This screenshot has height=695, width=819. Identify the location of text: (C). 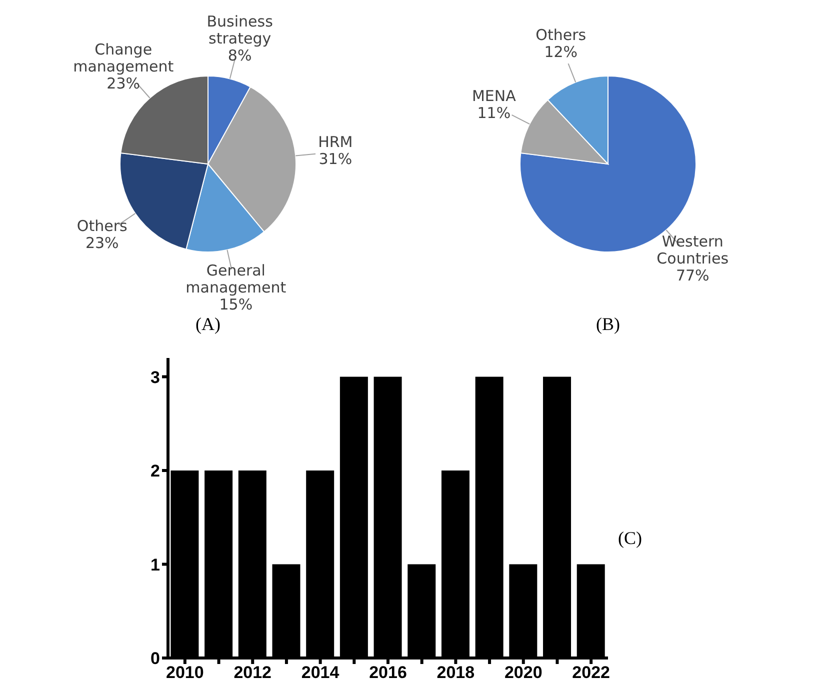
(630, 538).